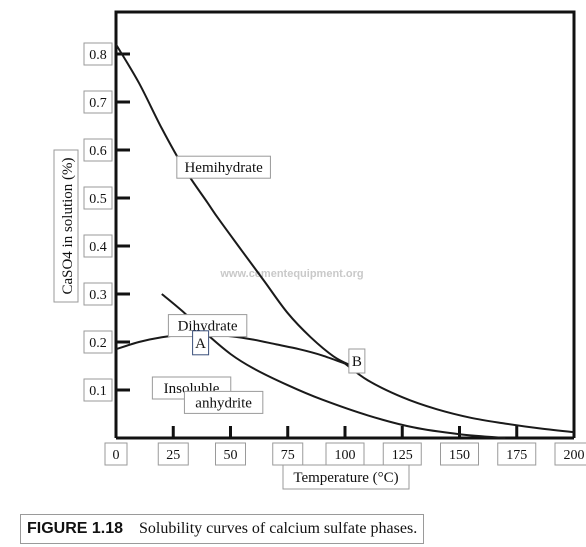  Describe the element at coordinates (459, 398) in the screenshot. I see `curve-continuation` at that location.